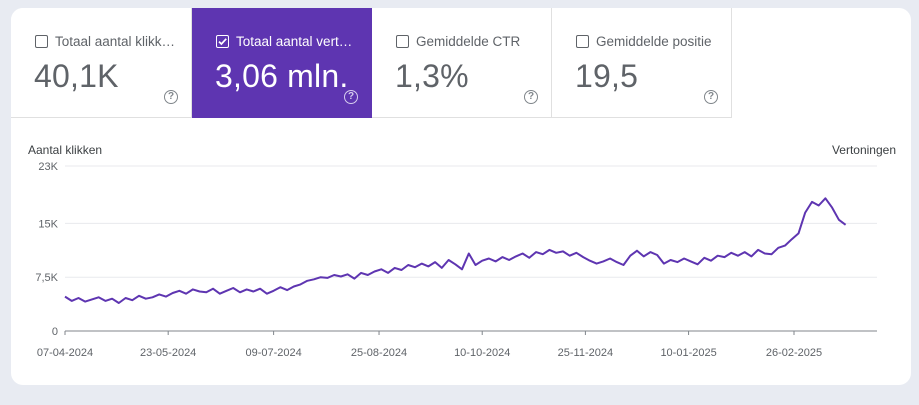 This screenshot has width=919, height=405. I want to click on metric-total-impressions: Totaal aantal vert… 3,06 mln. ?, so click(282, 63).